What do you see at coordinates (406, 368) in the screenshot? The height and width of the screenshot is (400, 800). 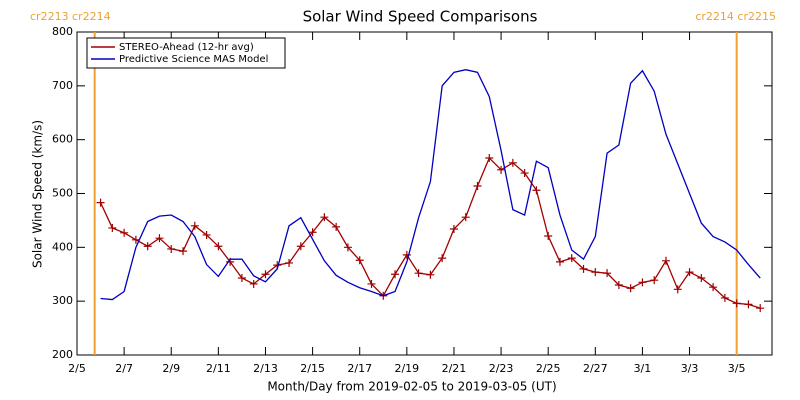 I see `x-tick-label: 2/19` at bounding box center [406, 368].